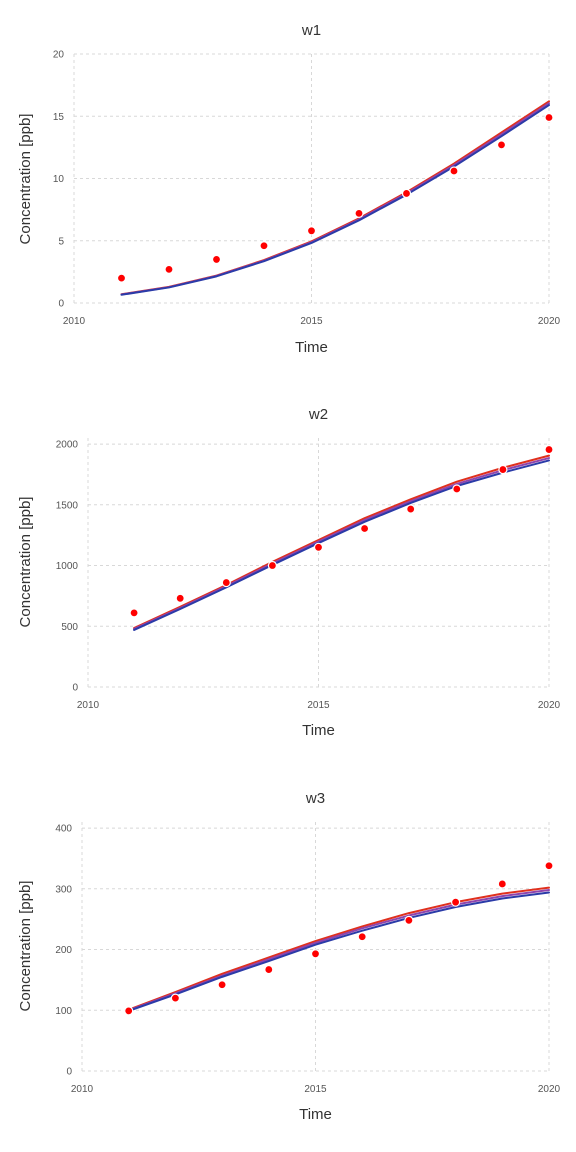 The image size is (576, 1152). What do you see at coordinates (67, 505) in the screenshot?
I see `chart-w2-ytick-label: 1500` at bounding box center [67, 505].